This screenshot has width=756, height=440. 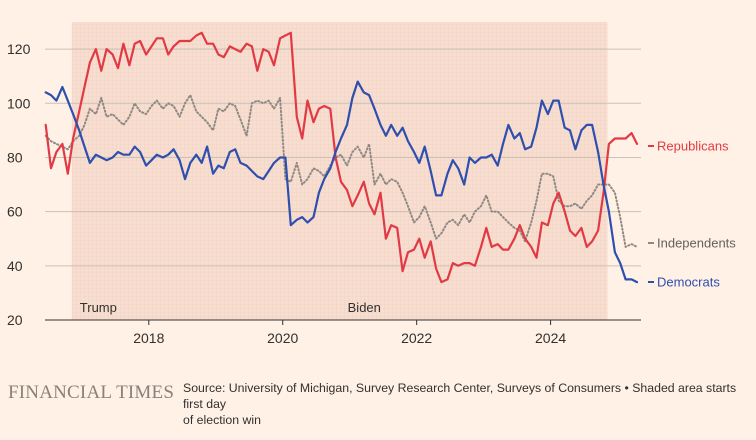 I want to click on y-tick-label-60: 60, so click(x=15, y=212).